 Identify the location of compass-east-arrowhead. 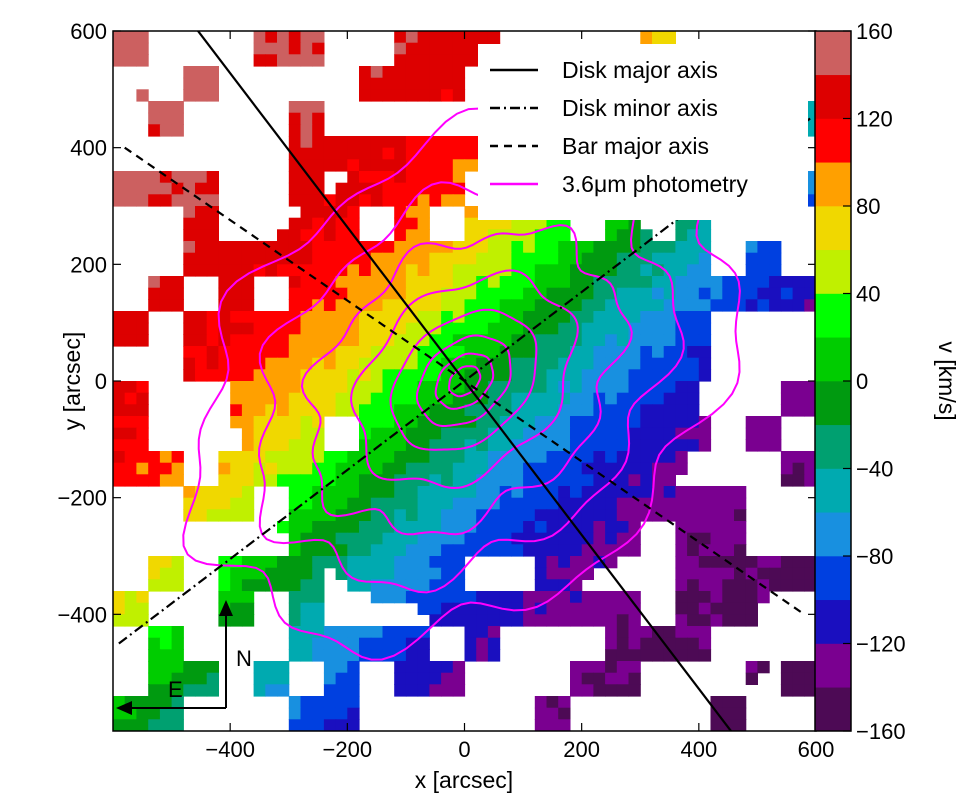
(124, 708).